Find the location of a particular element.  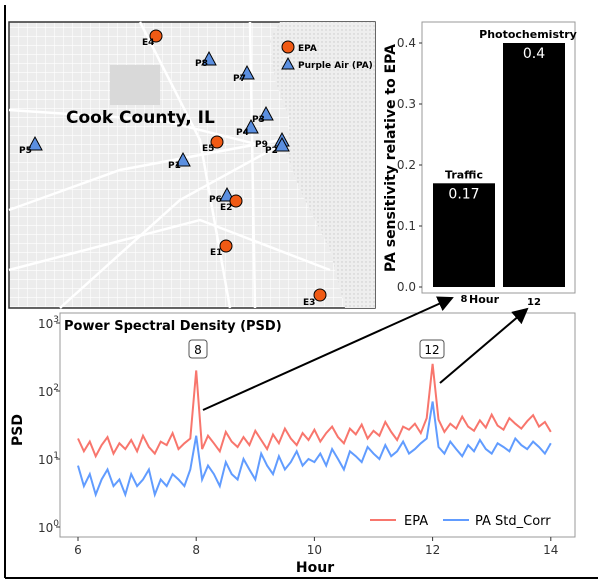

station-label: E4 is located at coordinates (148, 43).